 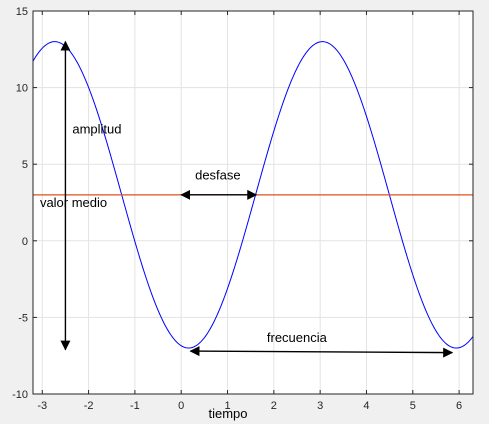 I want to click on x-tick-label: 5, so click(x=413, y=406).